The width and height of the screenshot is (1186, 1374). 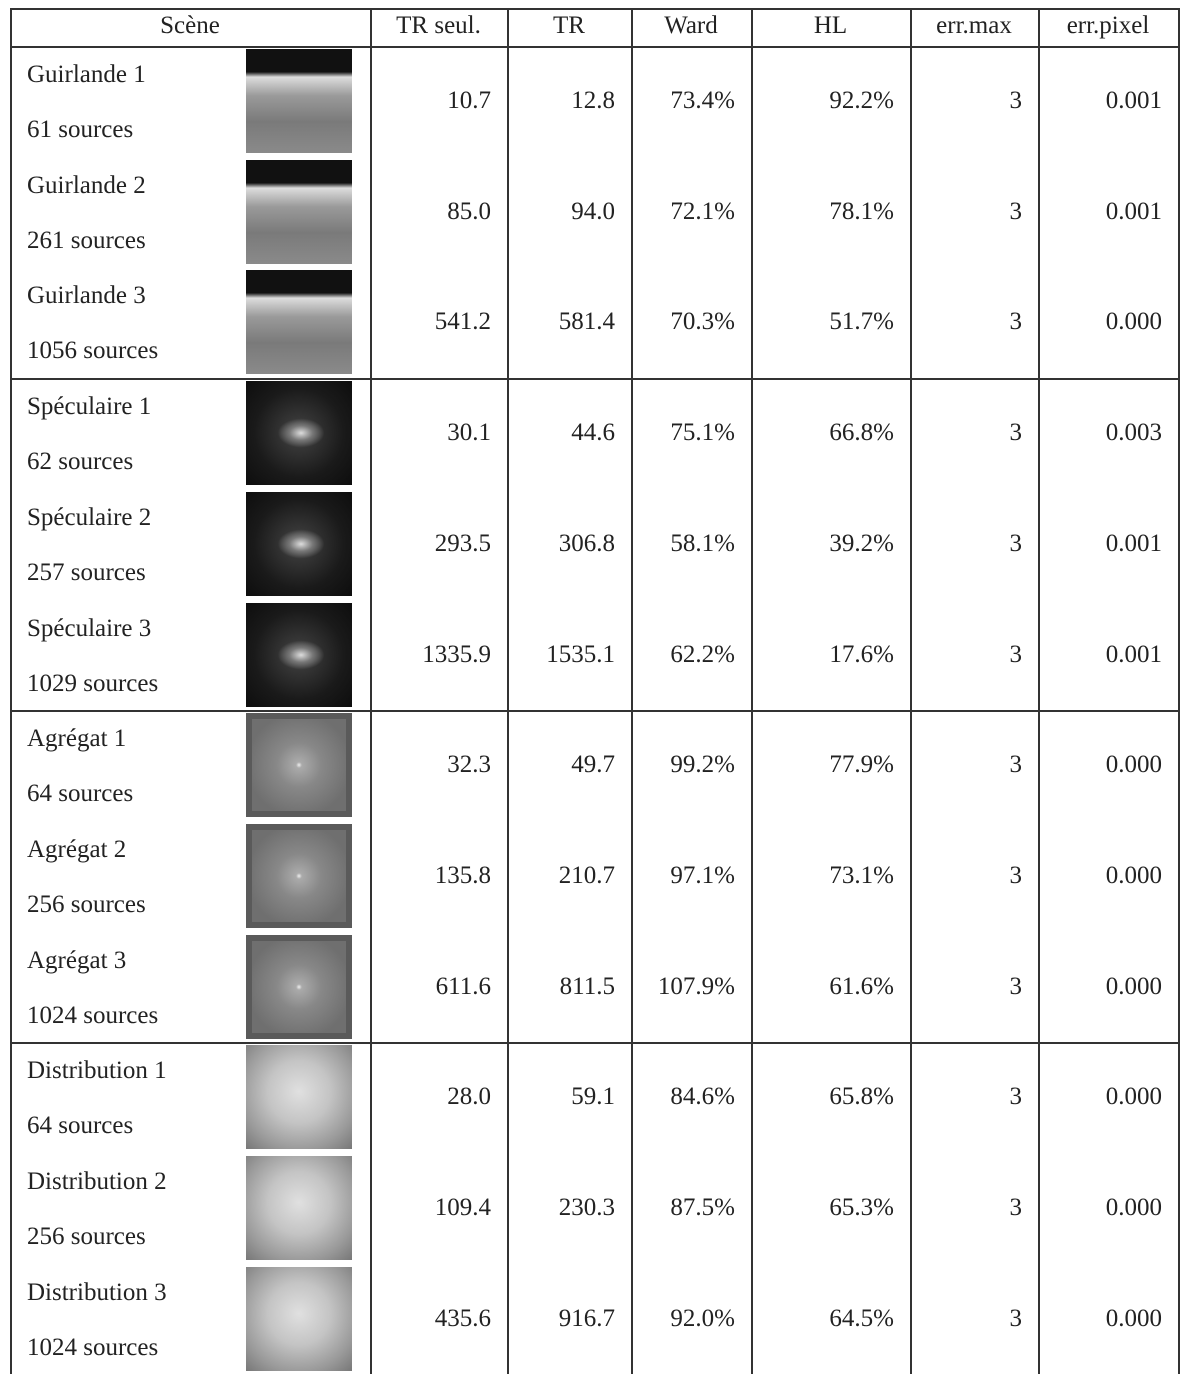 What do you see at coordinates (702, 100) in the screenshot?
I see `value-cell: 73.4%` at bounding box center [702, 100].